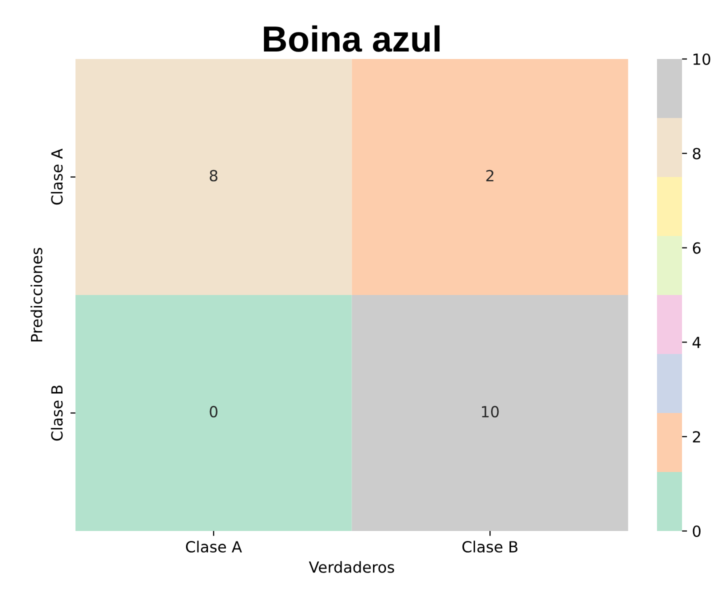 This screenshot has width=718, height=590. What do you see at coordinates (352, 38) in the screenshot?
I see `chart-title: Boina azul` at bounding box center [352, 38].